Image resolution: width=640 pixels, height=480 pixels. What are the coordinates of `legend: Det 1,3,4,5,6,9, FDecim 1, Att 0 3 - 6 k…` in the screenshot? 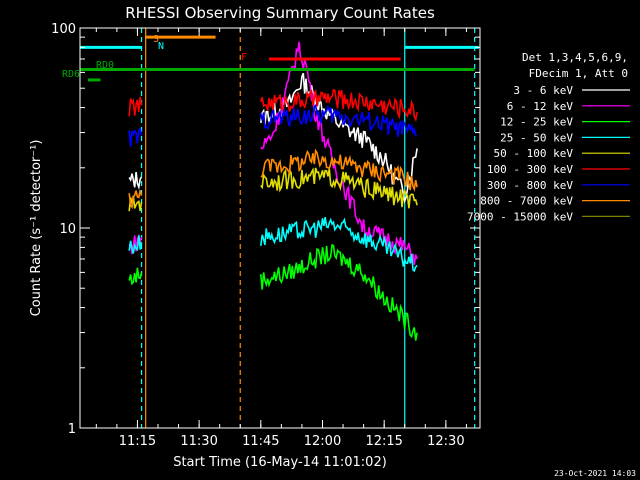 It's located at (548, 137).